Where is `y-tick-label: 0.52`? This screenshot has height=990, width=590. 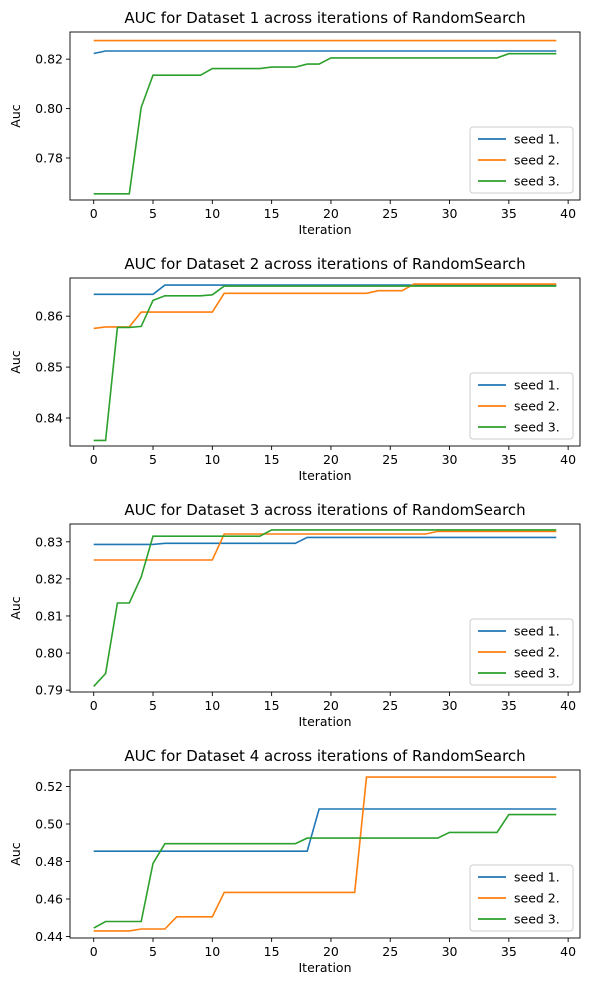
y-tick-label: 0.52 is located at coordinates (49, 786).